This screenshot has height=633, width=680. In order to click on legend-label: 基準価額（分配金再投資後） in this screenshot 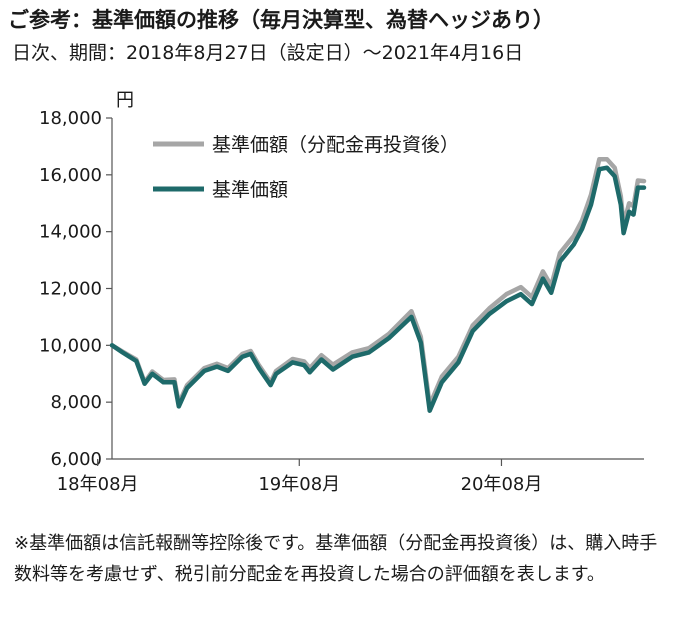, I will do `click(335, 145)`.